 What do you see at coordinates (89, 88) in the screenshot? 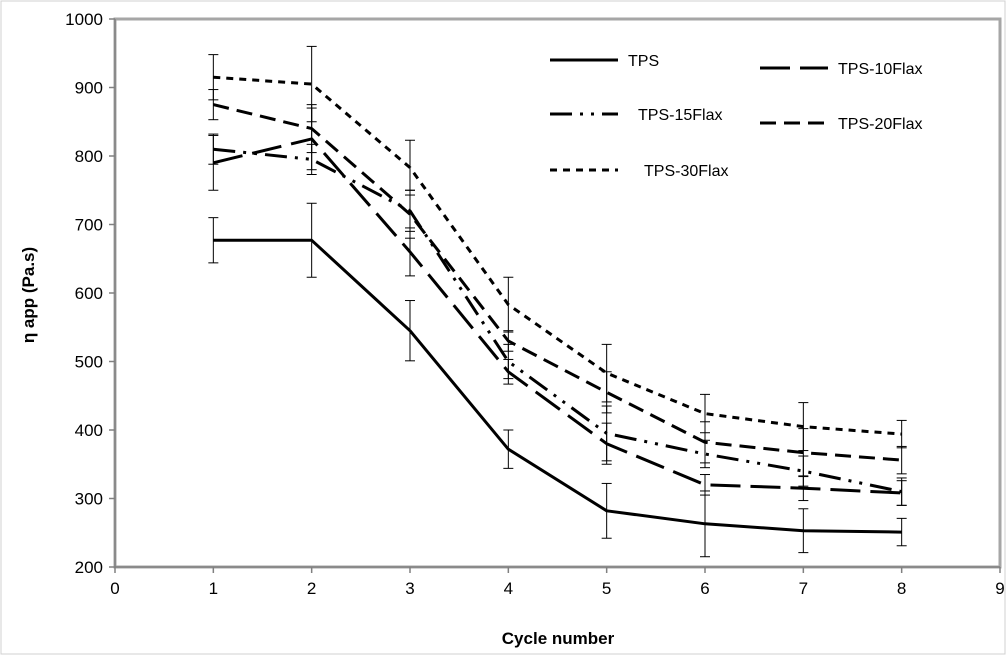
I see `y-tick-label: 900` at bounding box center [89, 88].